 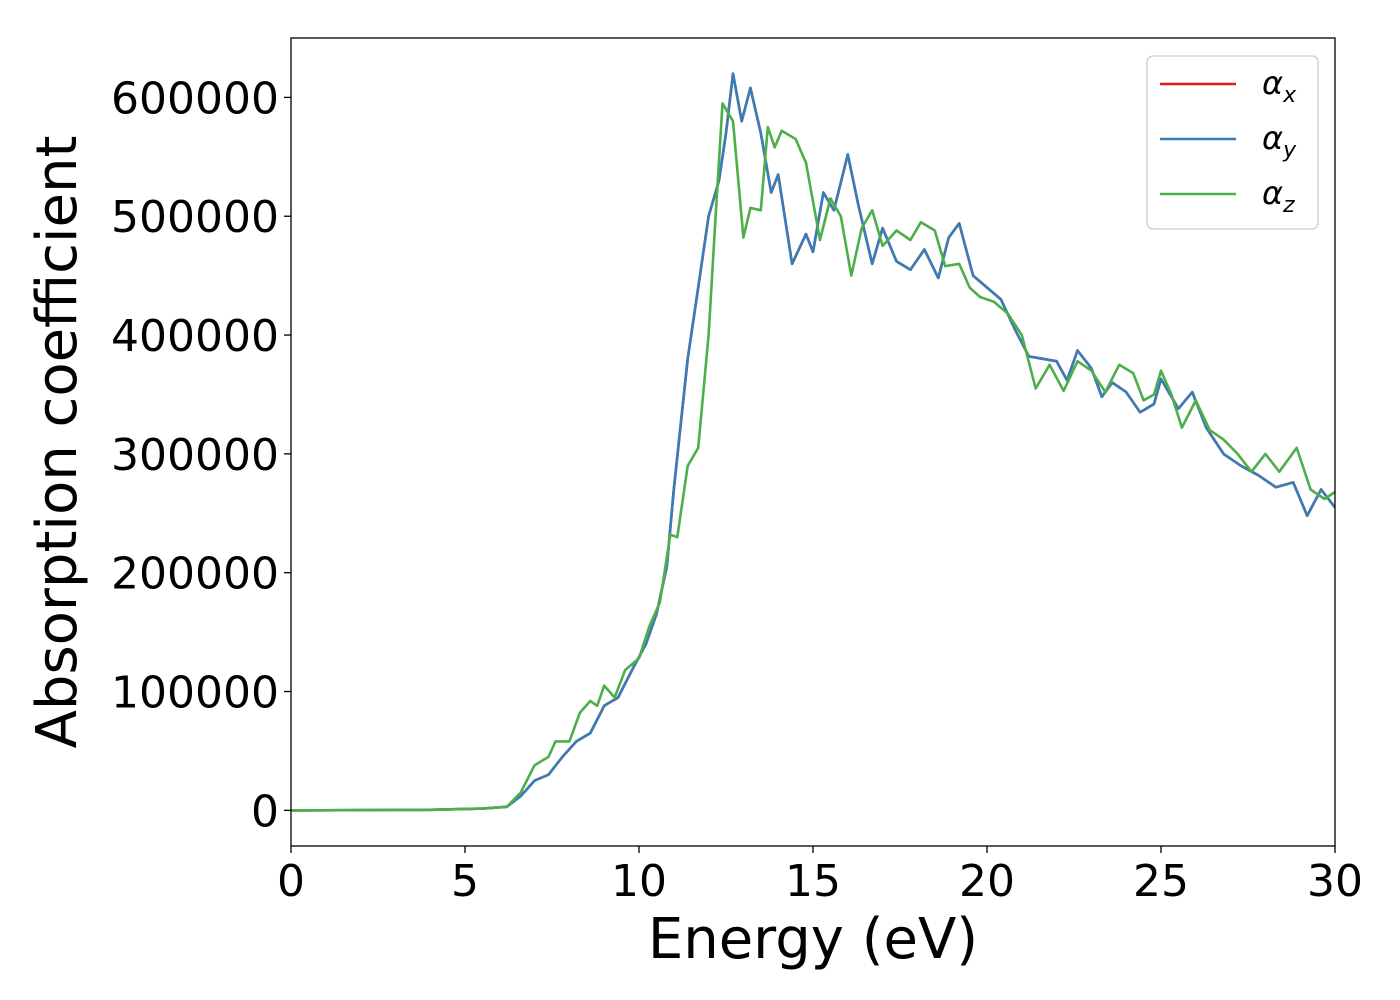 I want to click on legend-box, so click(x=1232, y=142).